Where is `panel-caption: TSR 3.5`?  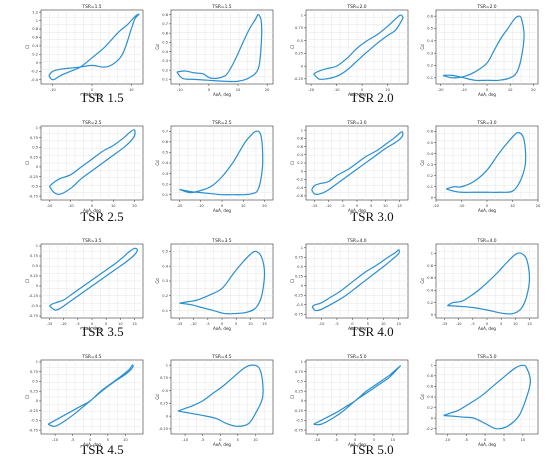 panel-caption: TSR 3.5 is located at coordinates (102, 331).